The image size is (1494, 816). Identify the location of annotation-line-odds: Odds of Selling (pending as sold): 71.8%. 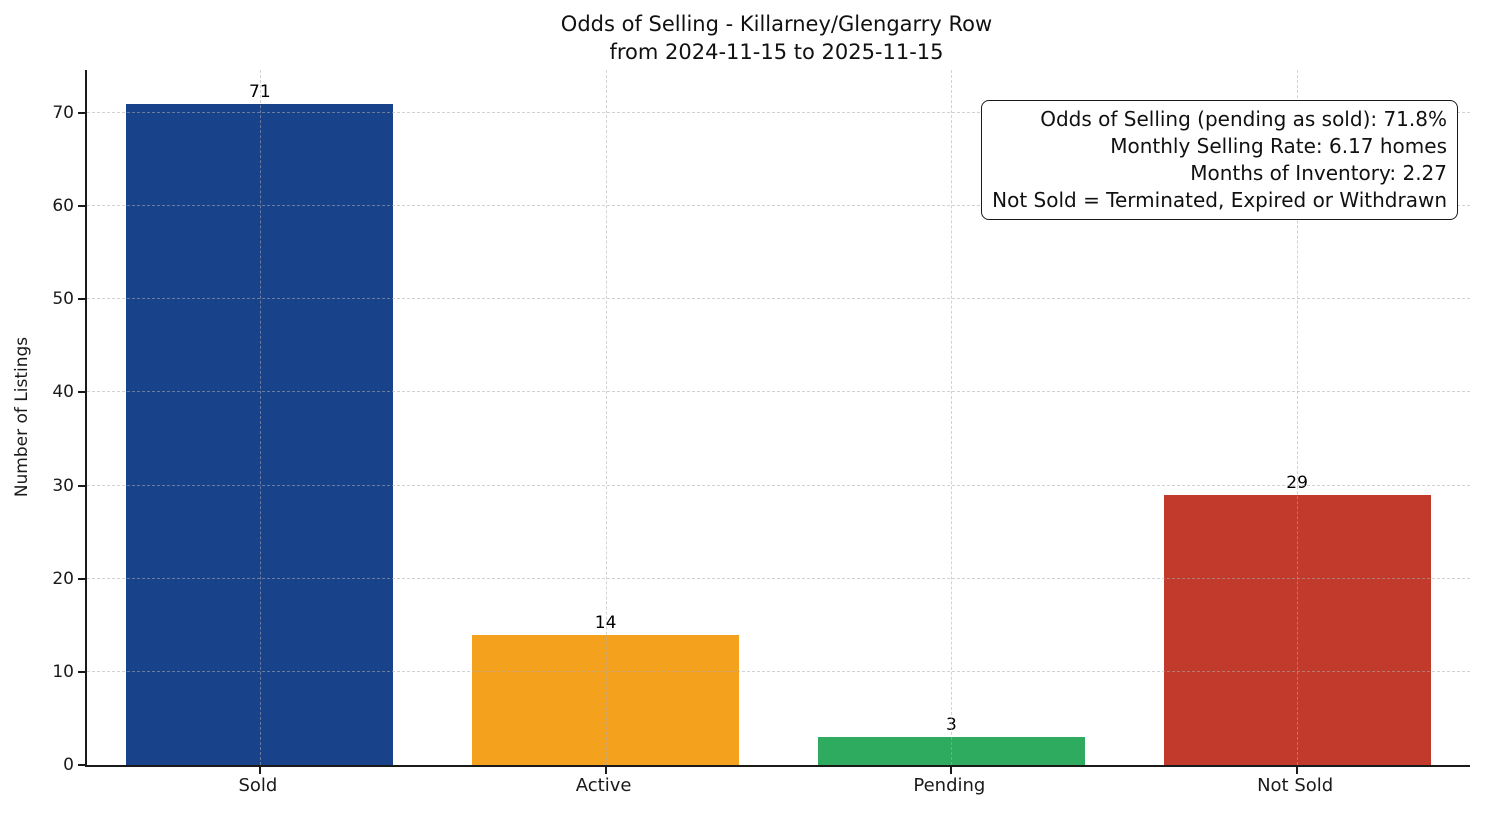
(1243, 119).